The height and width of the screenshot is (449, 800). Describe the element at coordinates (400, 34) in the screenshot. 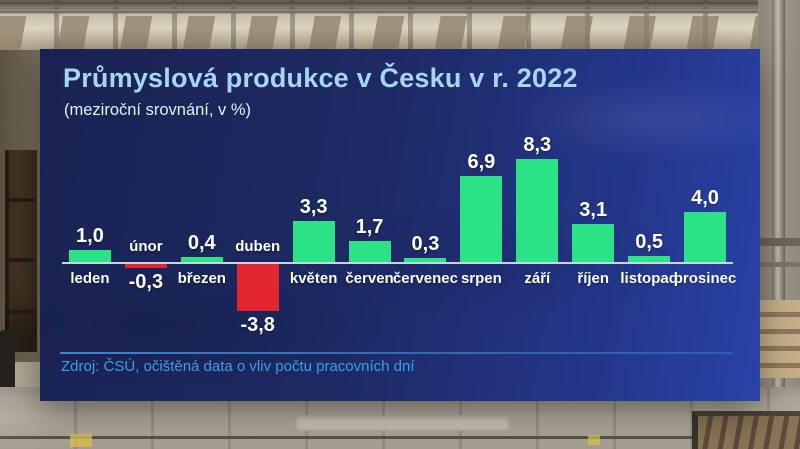

I see `roof-panels` at that location.